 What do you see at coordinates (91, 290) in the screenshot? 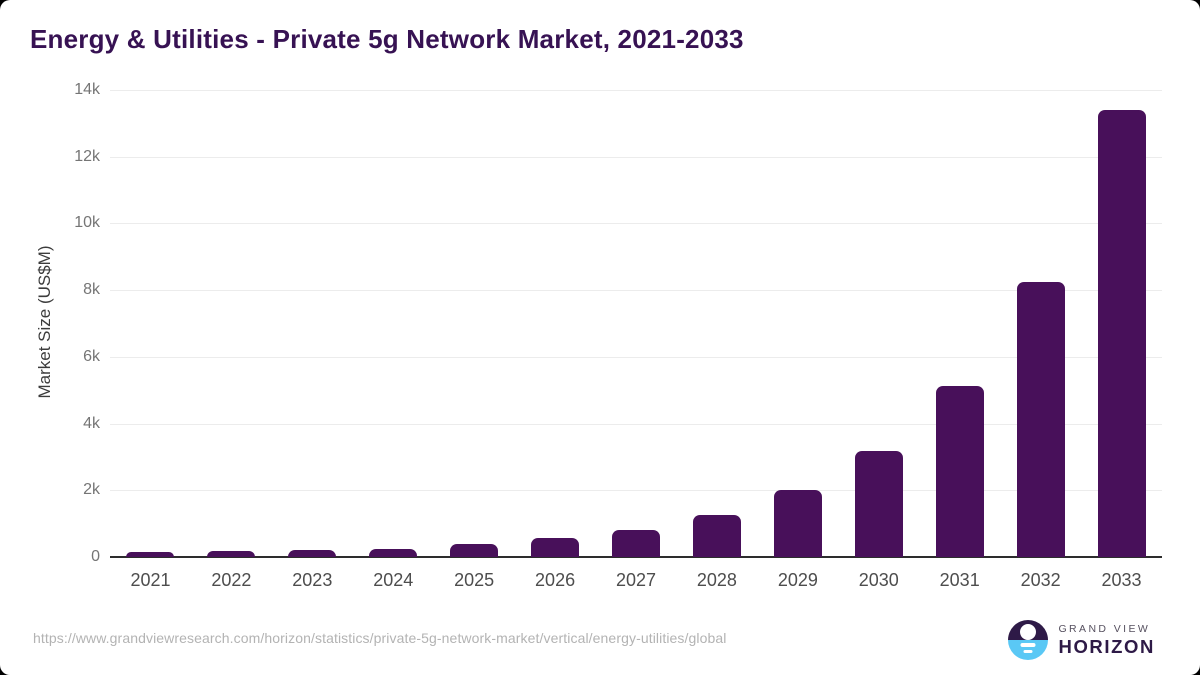
I see `y-tick-label-8k: 8k` at bounding box center [91, 290].